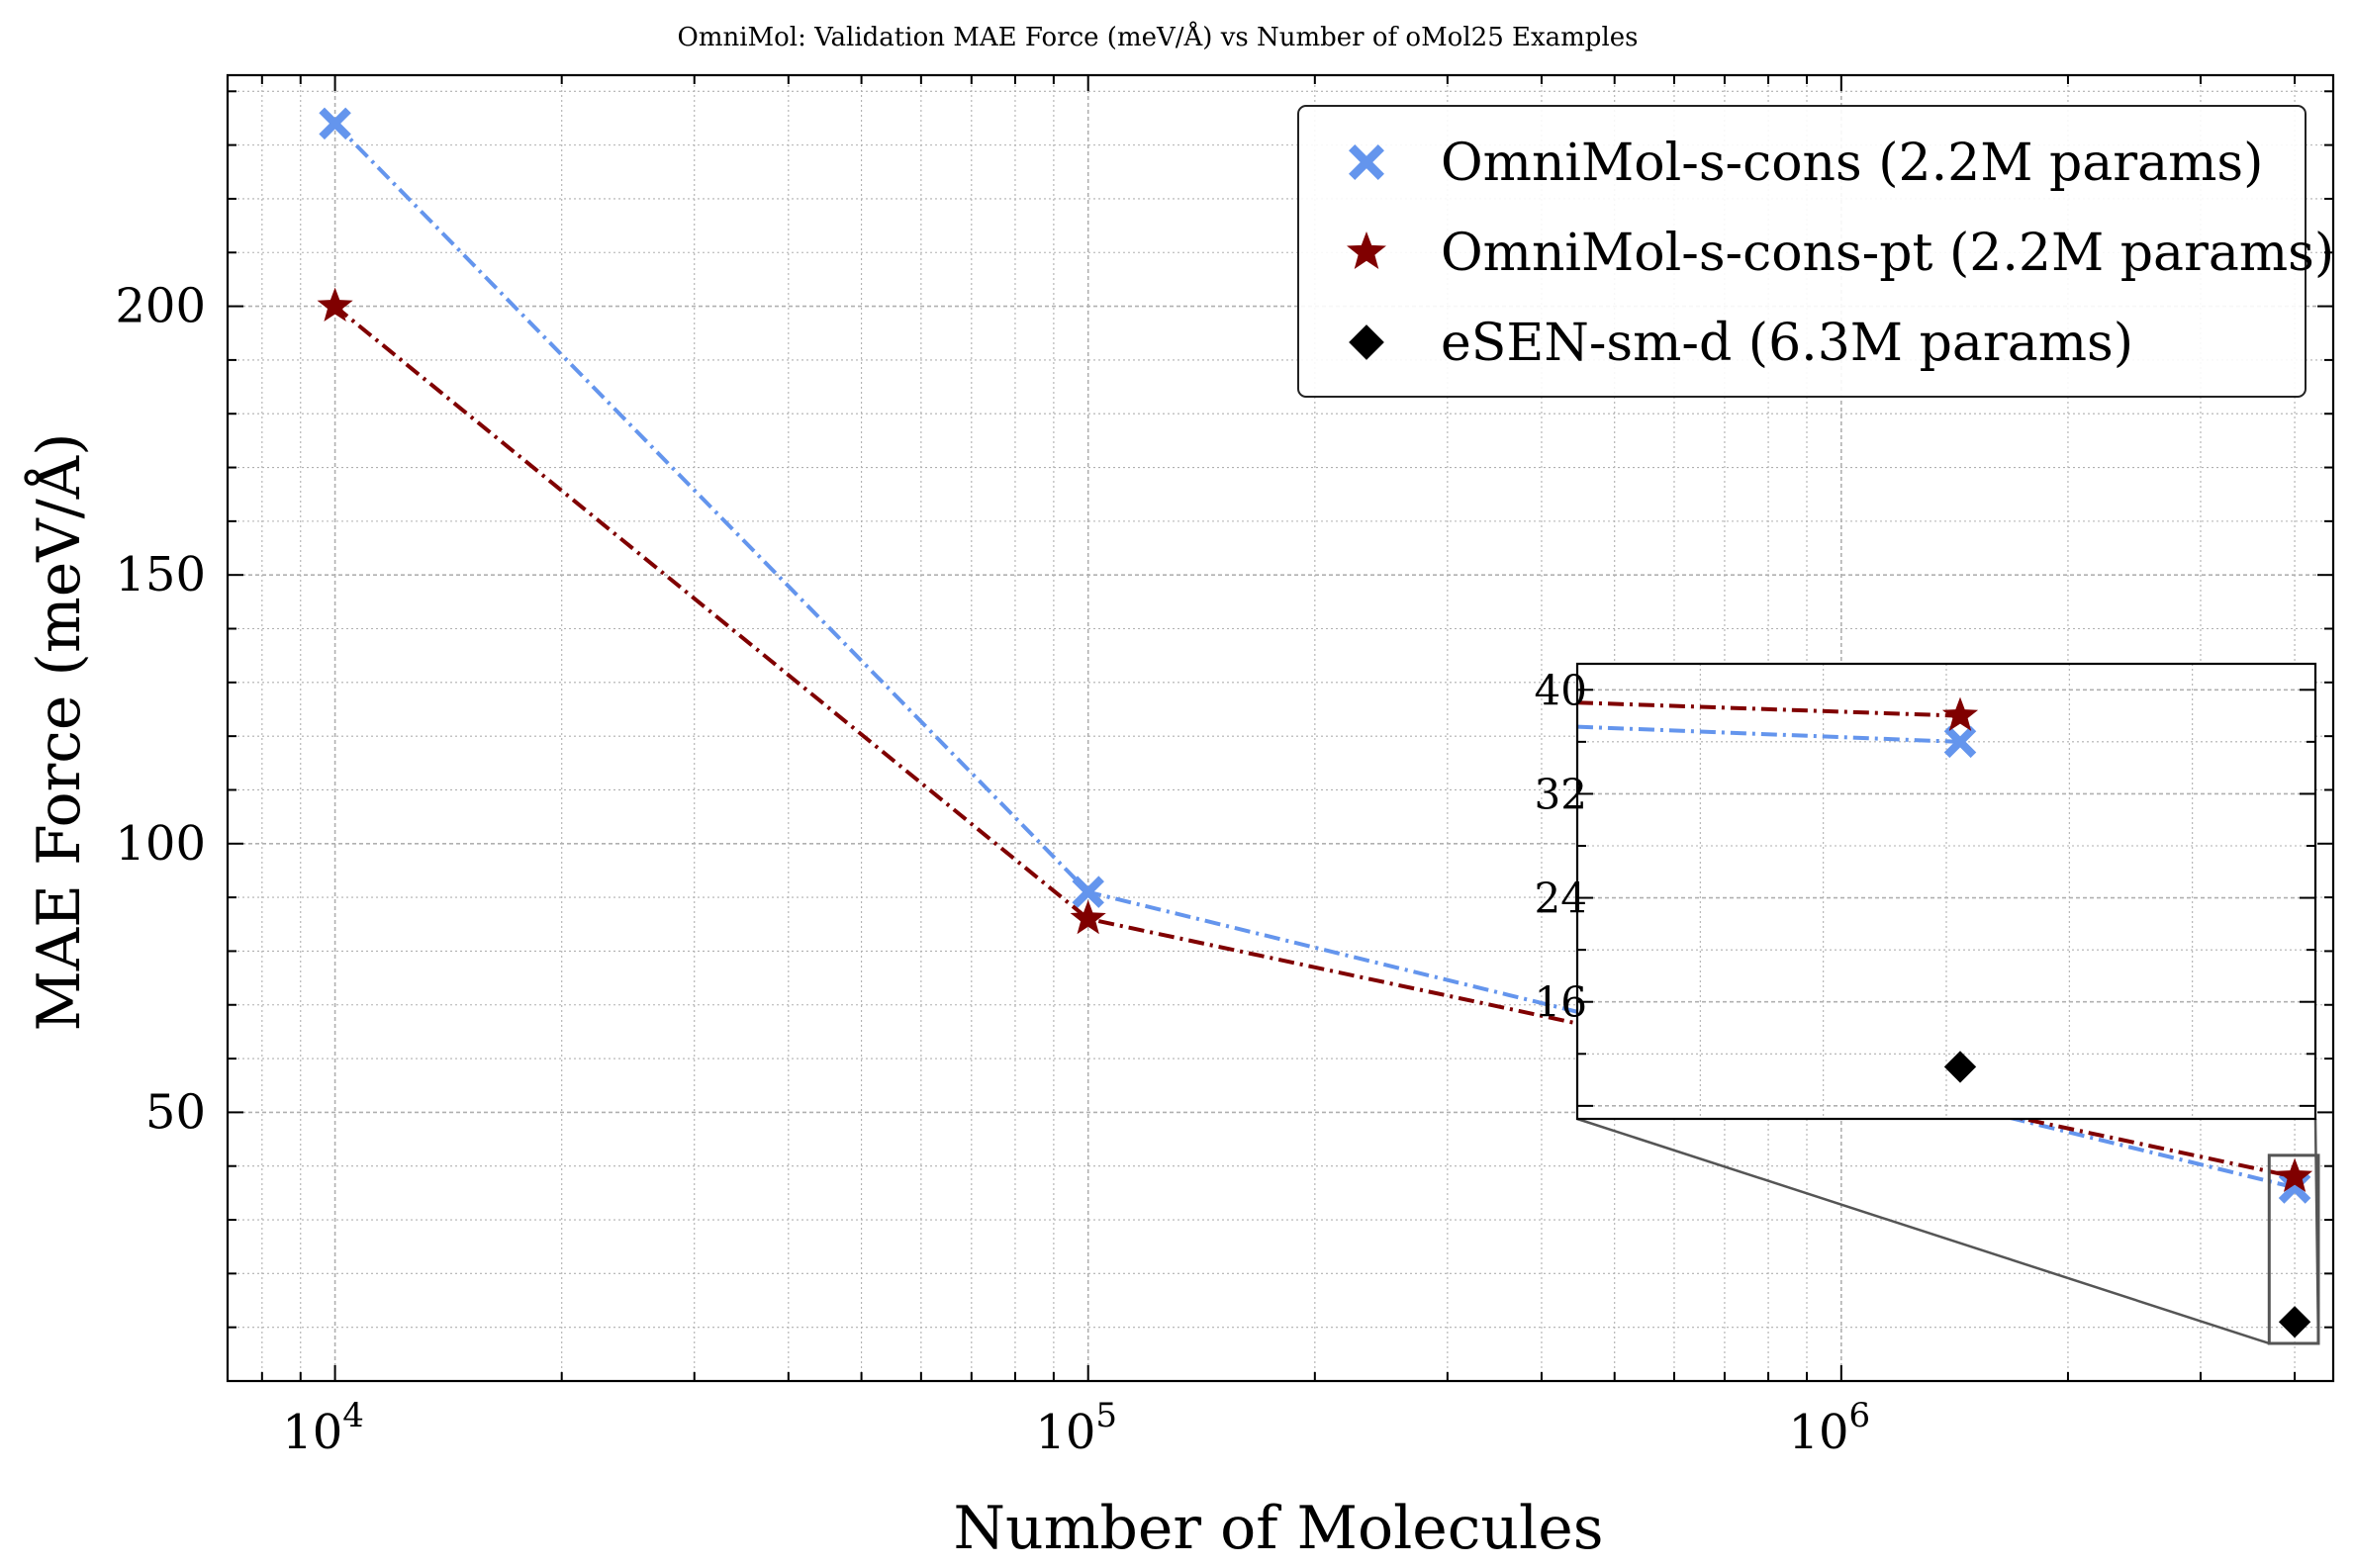 This screenshot has width=2354, height=1568. Describe the element at coordinates (175, 1112) in the screenshot. I see `y-tick-label: 50` at that location.